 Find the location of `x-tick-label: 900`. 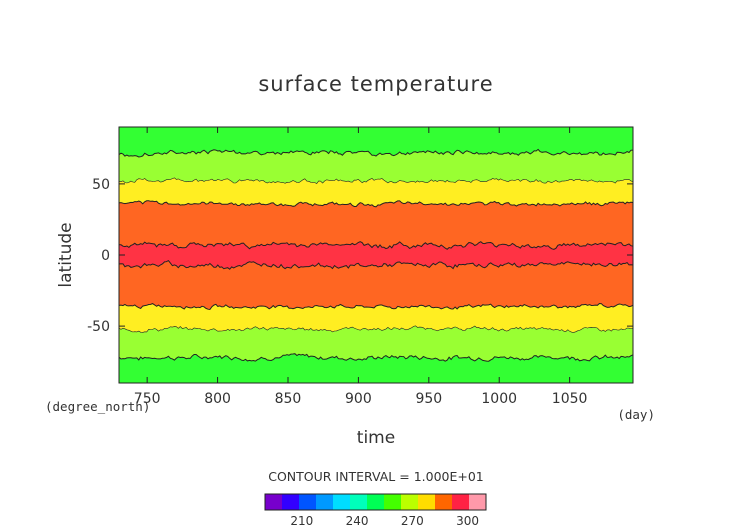

x-tick-label: 900 is located at coordinates (358, 399).